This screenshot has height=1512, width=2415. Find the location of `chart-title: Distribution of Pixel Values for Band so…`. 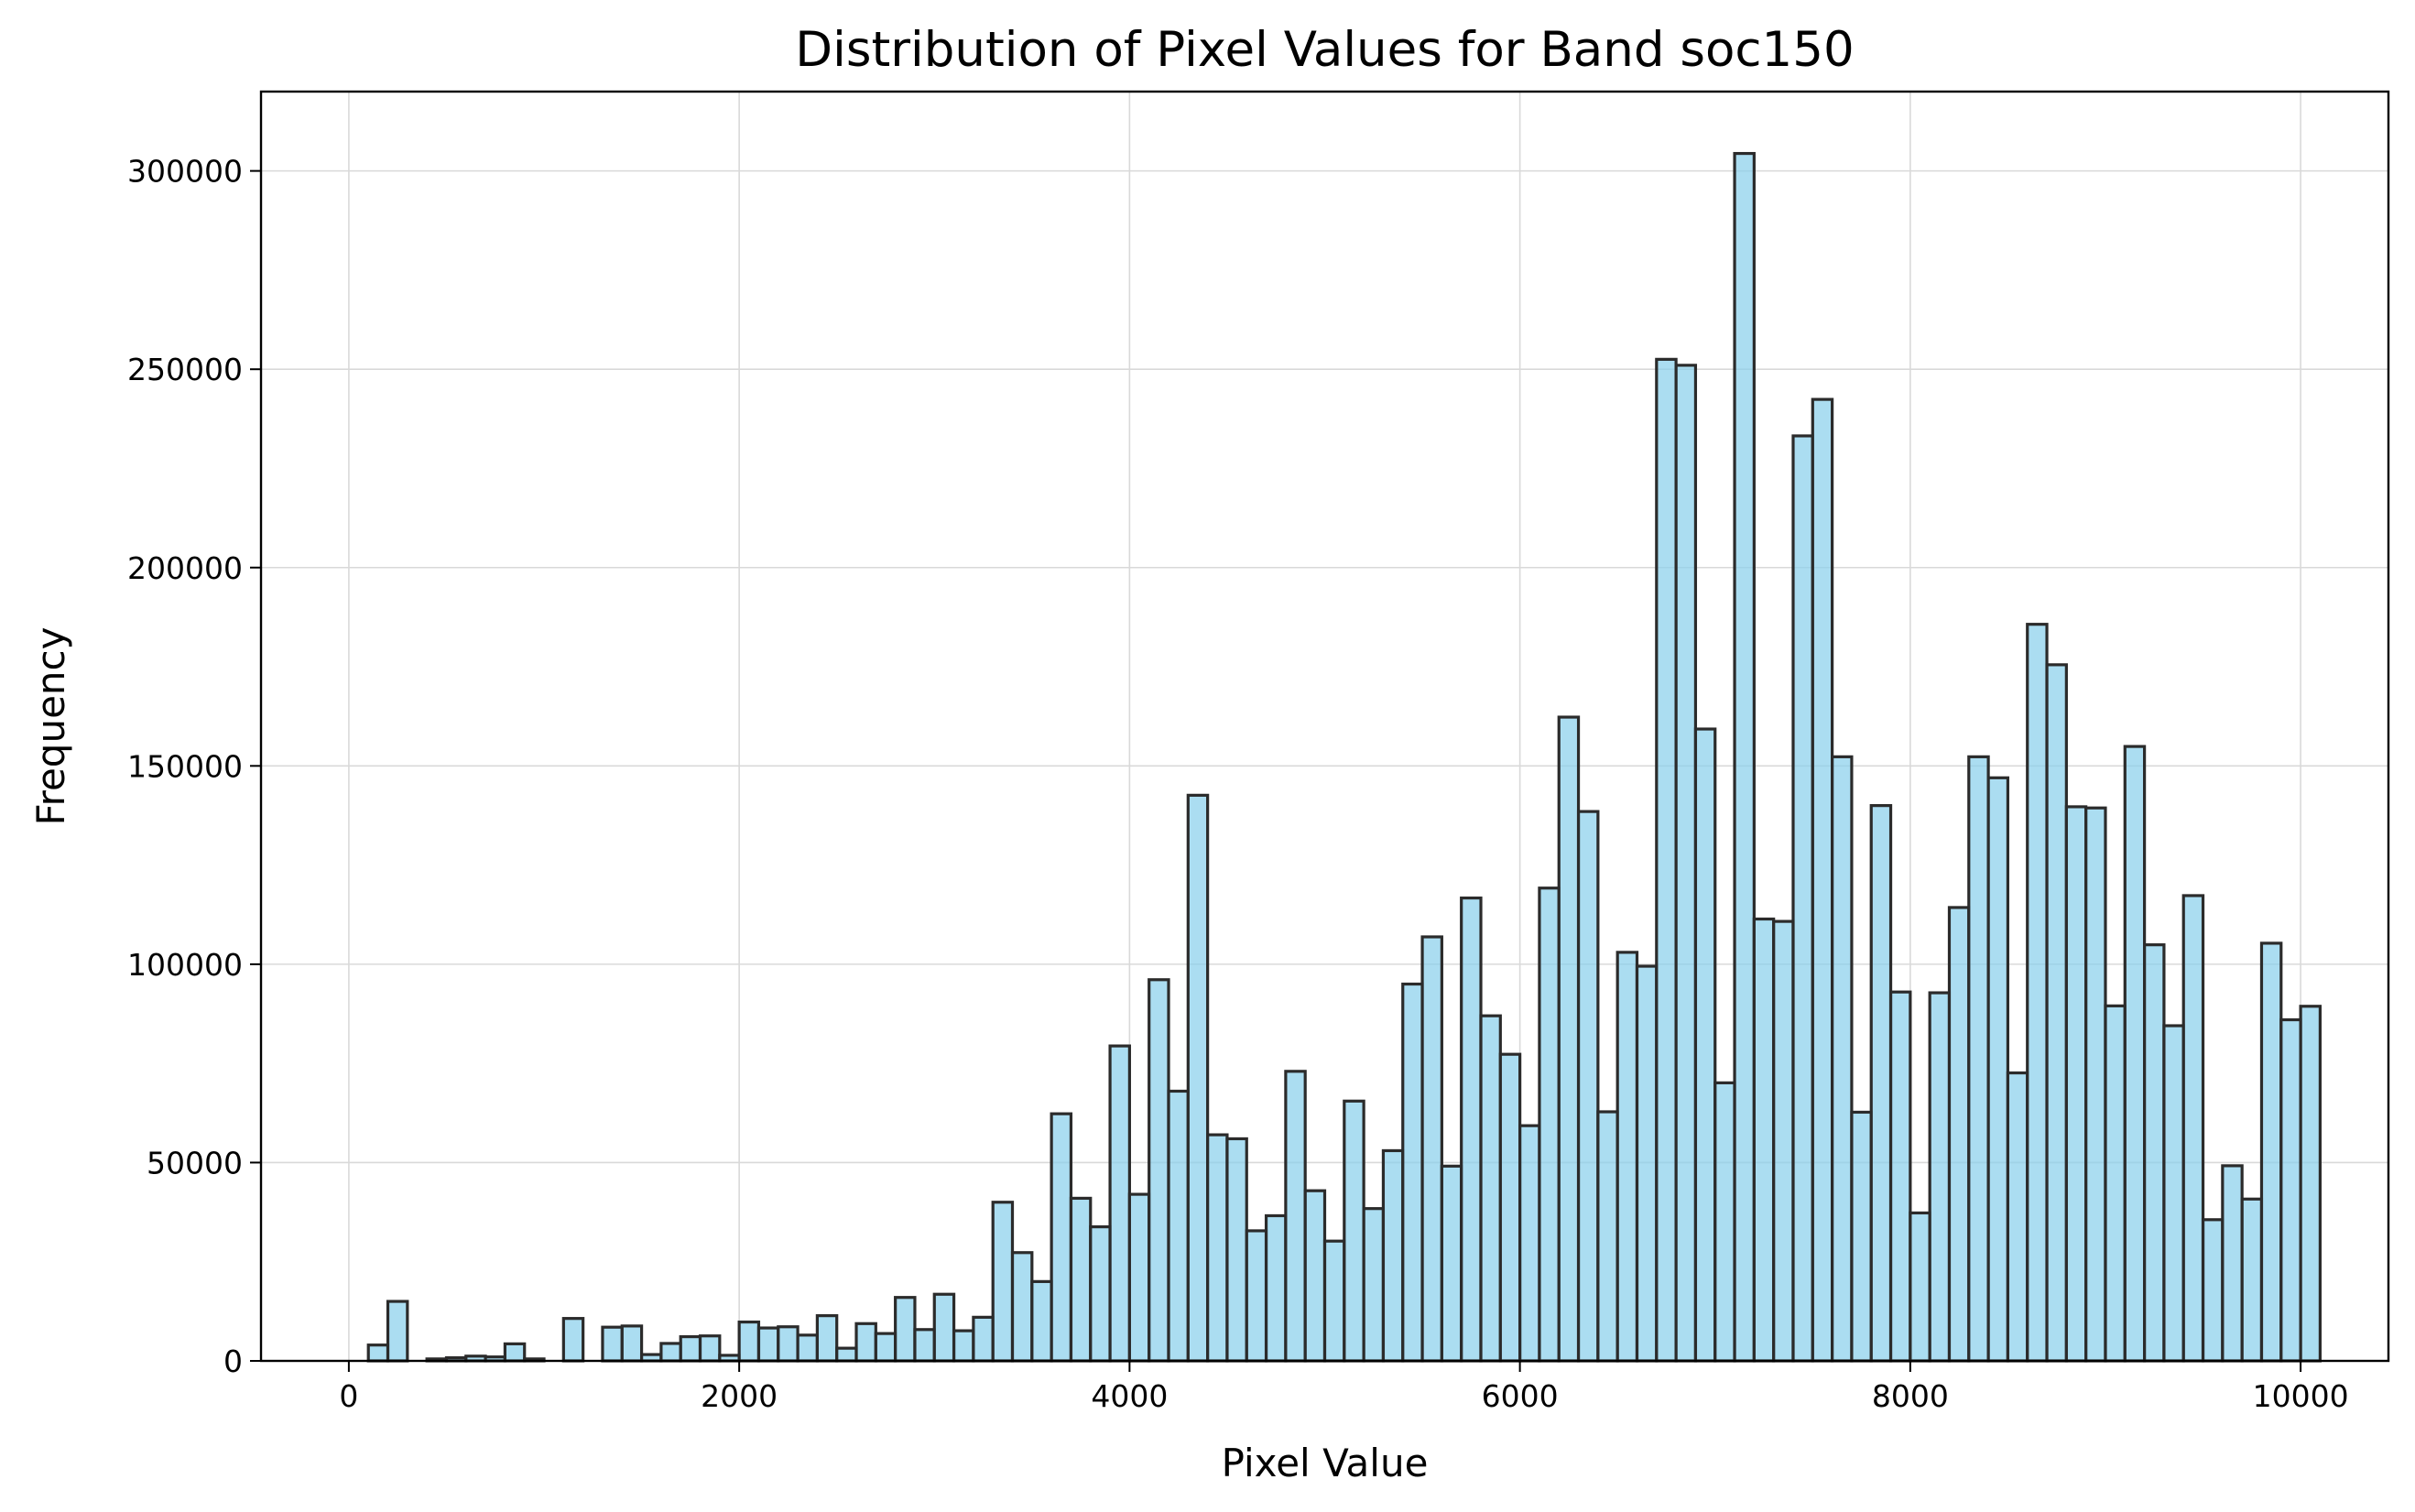

chart-title: Distribution of Pixel Values for Band so… is located at coordinates (1324, 50).